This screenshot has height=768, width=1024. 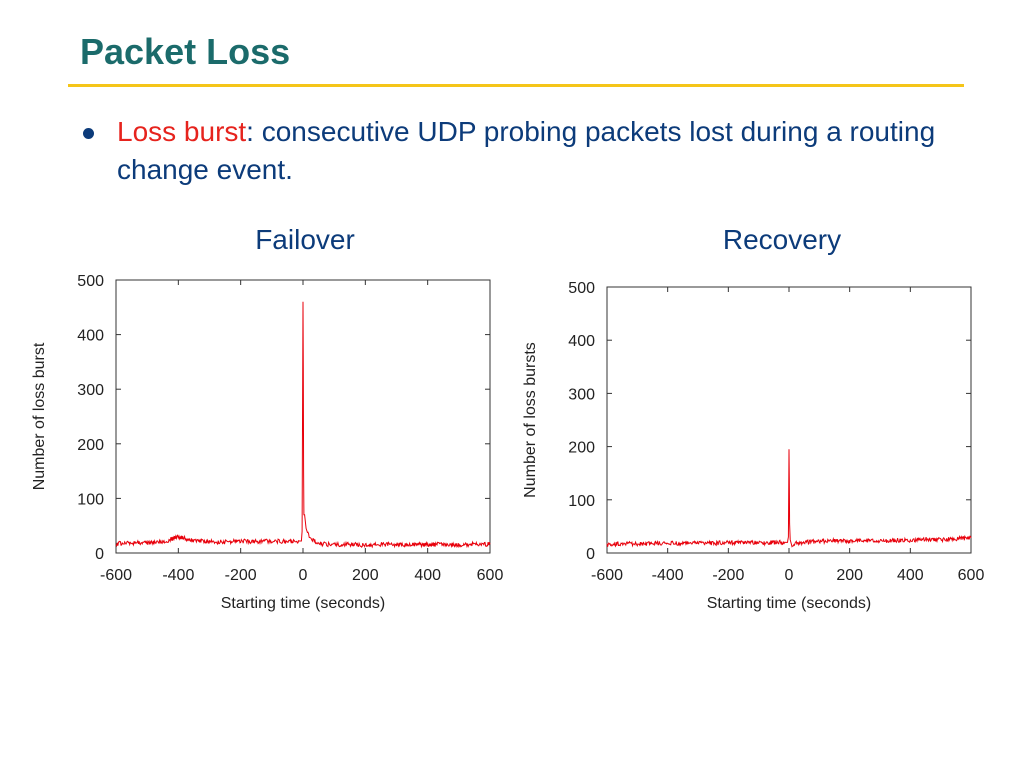 What do you see at coordinates (516, 85) in the screenshot?
I see `title-rule` at bounding box center [516, 85].